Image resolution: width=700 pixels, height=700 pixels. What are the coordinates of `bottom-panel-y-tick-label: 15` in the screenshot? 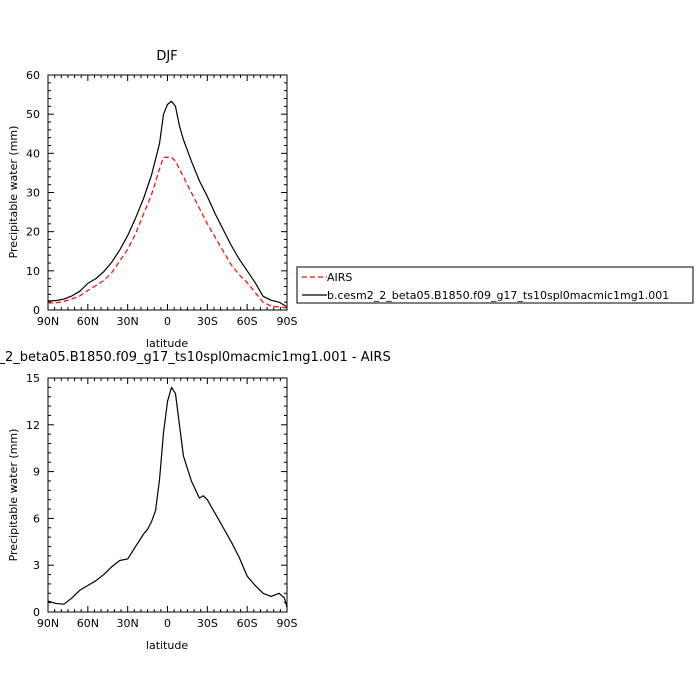 It's located at (33, 378).